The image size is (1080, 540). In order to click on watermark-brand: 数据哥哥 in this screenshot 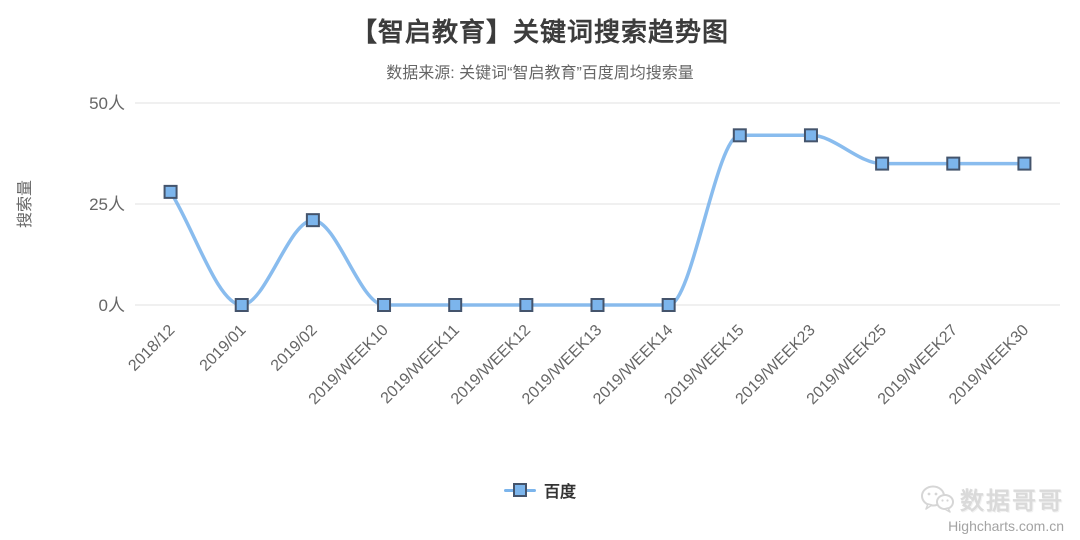, I will do `click(1012, 501)`.